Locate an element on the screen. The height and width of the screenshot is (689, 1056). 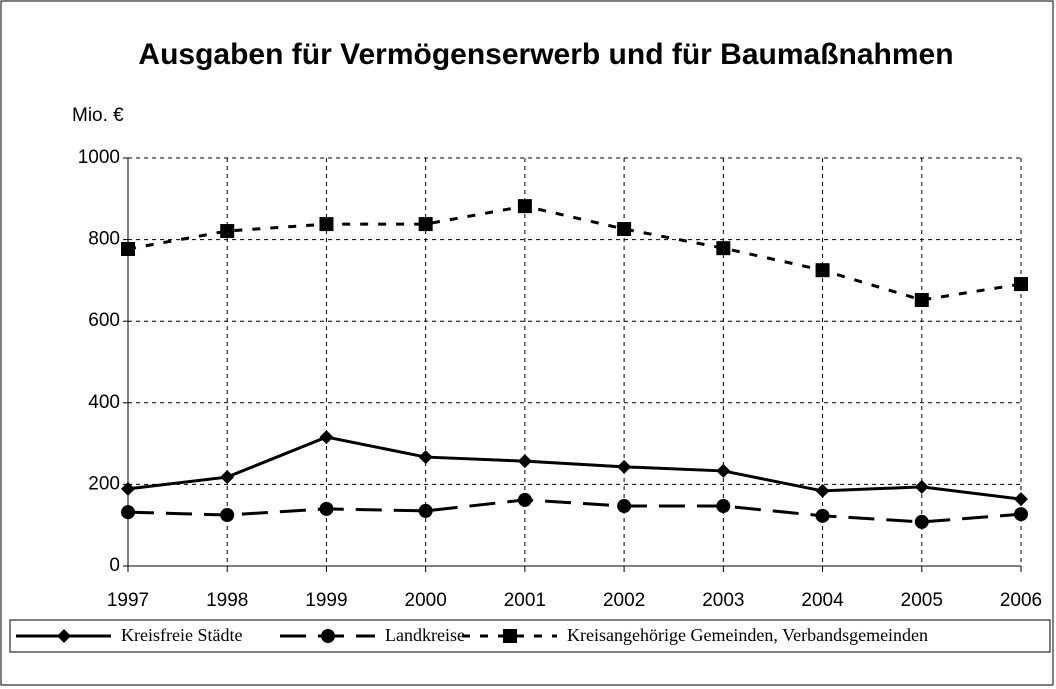
y-tick-label: 200 is located at coordinates (104, 483).